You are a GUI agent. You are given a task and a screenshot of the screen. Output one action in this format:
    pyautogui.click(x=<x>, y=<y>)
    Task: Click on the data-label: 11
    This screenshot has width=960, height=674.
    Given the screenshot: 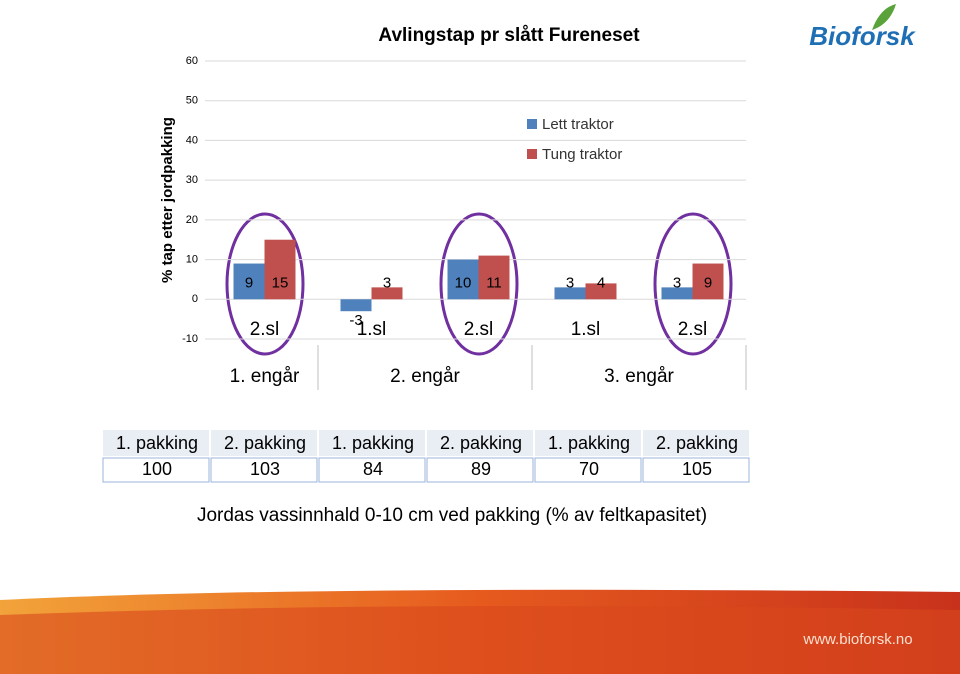 What is the action you would take?
    pyautogui.click(x=494, y=282)
    